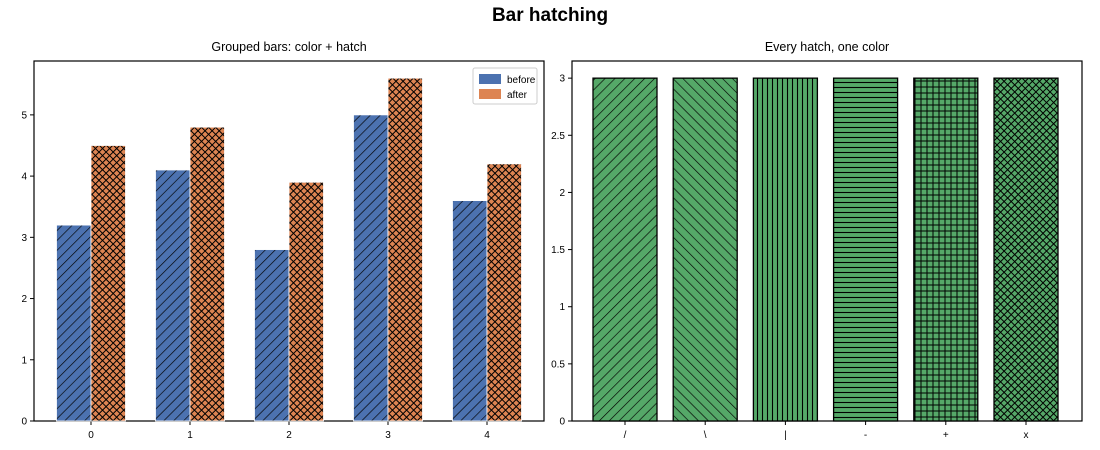 The image size is (1100, 450). I want to click on grouped-ytick-label: 5, so click(24, 115).